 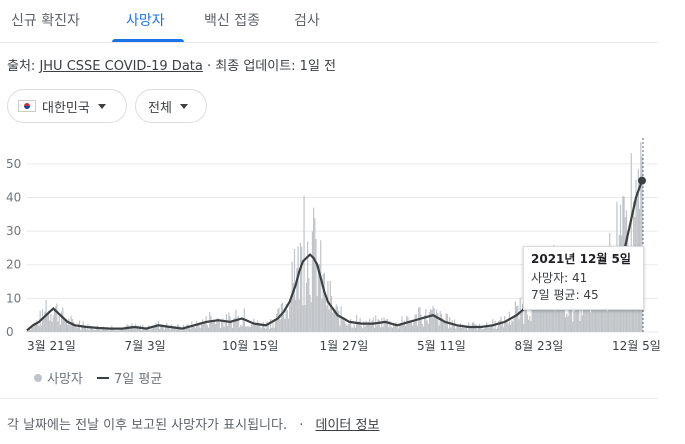 What do you see at coordinates (565, 295) in the screenshot?
I see `tooltip-average: 7일 평균: 45` at bounding box center [565, 295].